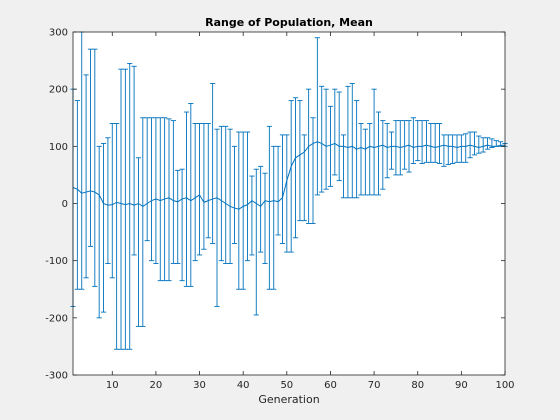  Describe the element at coordinates (286, 385) in the screenshot. I see `x-tick-label: 50` at that location.